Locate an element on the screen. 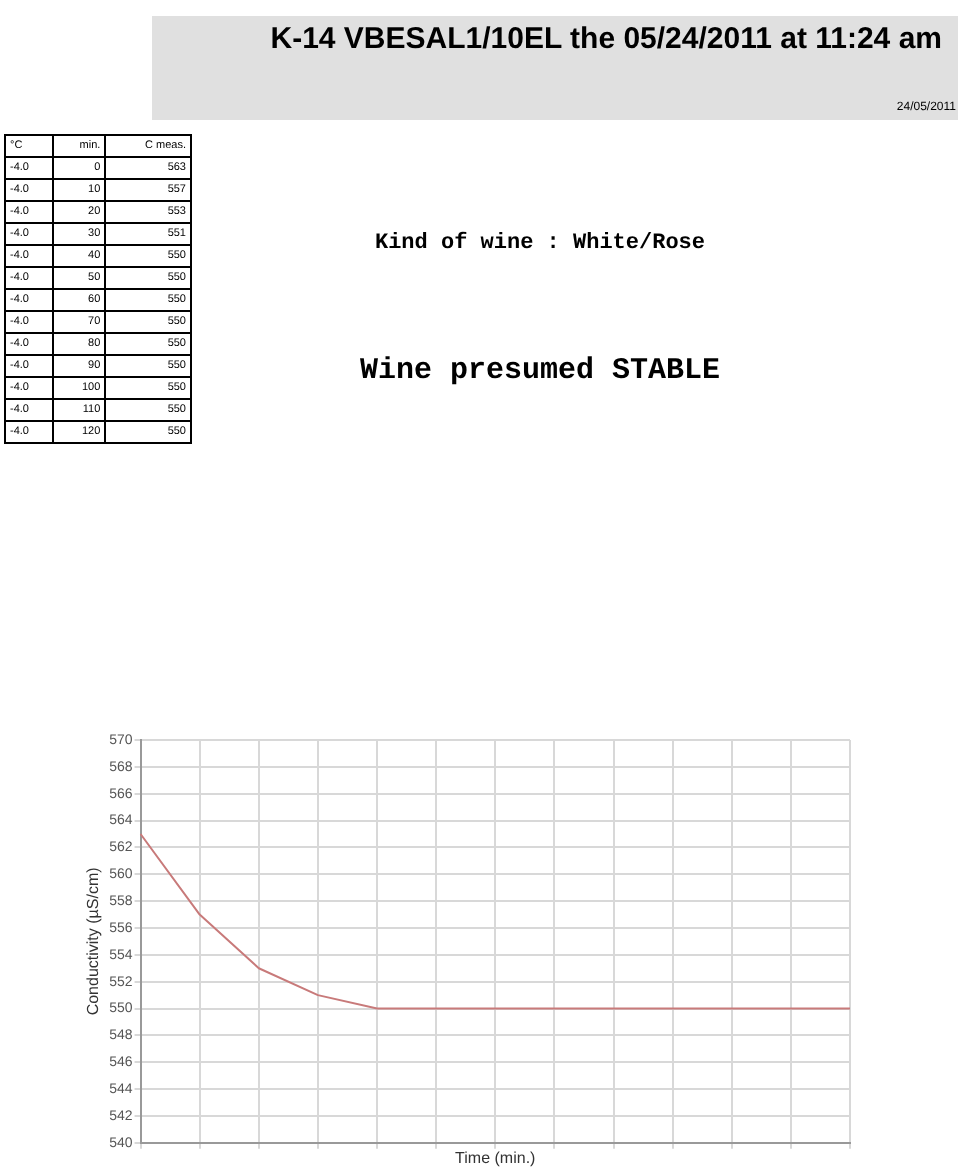  x-axis-title: Time (min.) is located at coordinates (496, 1157).